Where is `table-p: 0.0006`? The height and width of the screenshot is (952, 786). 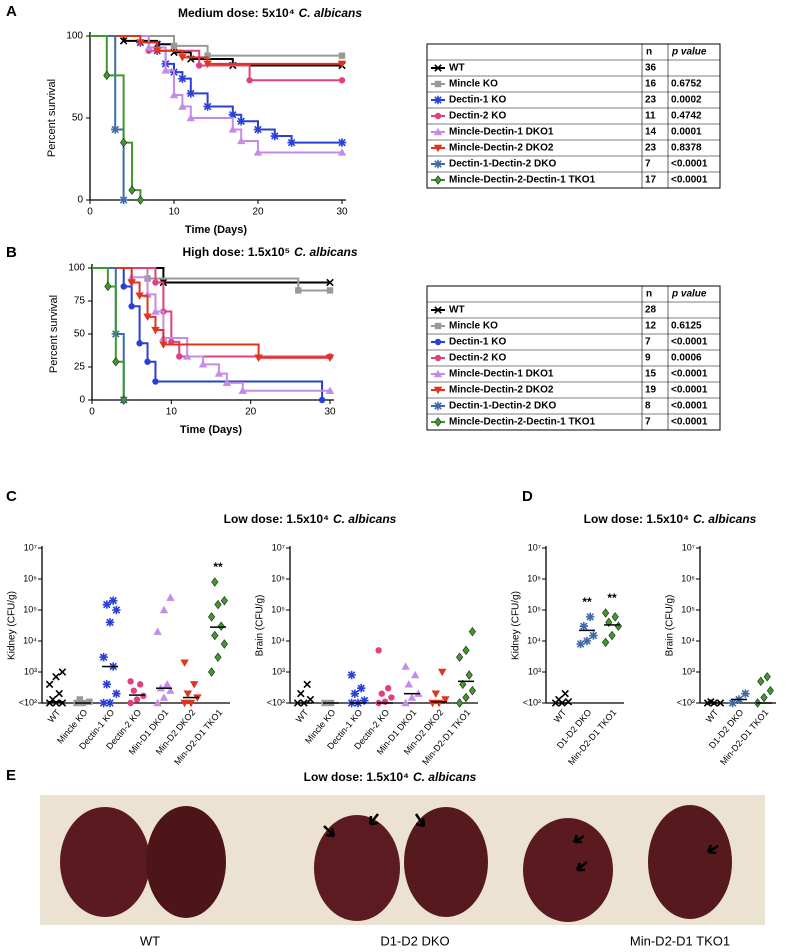
table-p: 0.0006 is located at coordinates (686, 358).